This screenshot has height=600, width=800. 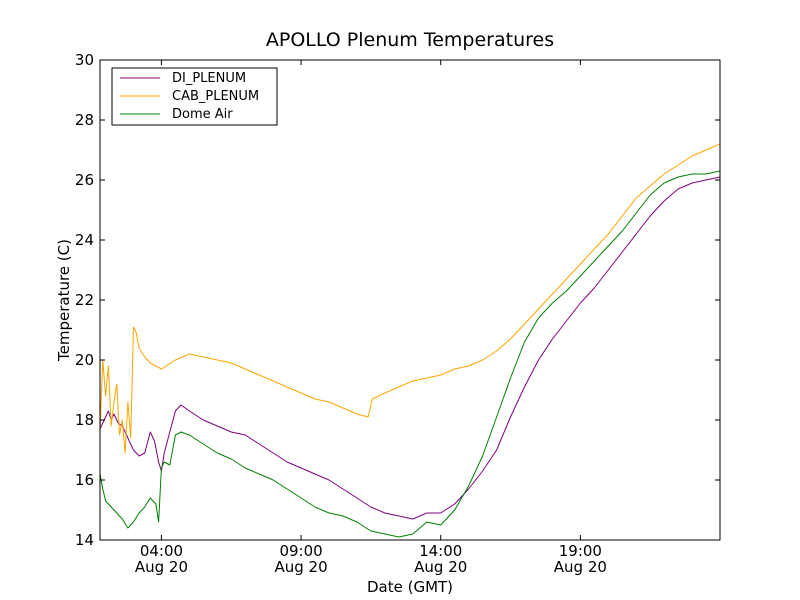 What do you see at coordinates (410, 40) in the screenshot?
I see `chart-title: APOLLO Plenum Temperatures` at bounding box center [410, 40].